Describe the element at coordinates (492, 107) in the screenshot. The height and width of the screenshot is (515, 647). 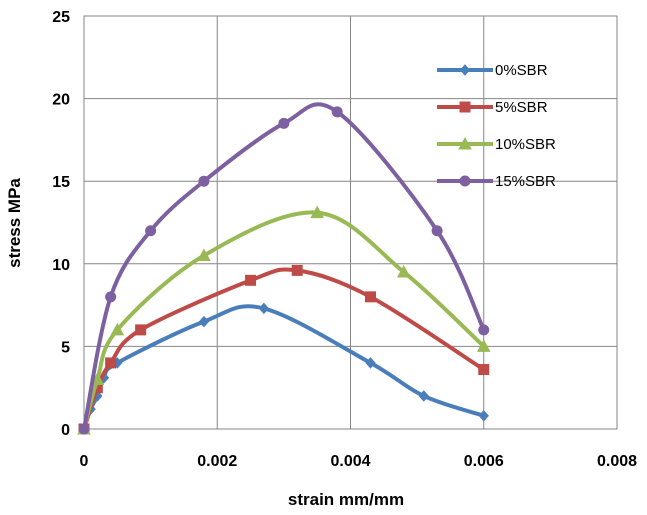
I see `legend-entry: 5%SBR` at that location.